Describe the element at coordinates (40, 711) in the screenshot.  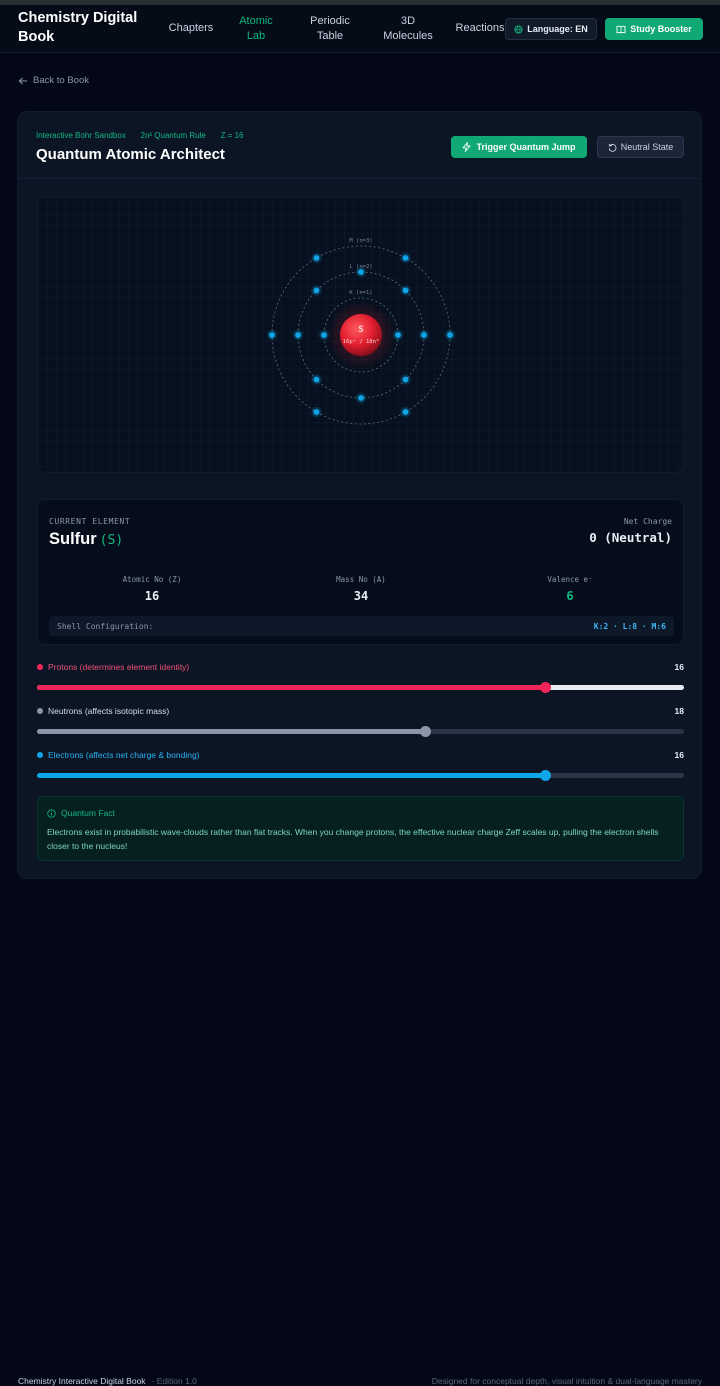
I see `neutrons-dot-icon` at that location.